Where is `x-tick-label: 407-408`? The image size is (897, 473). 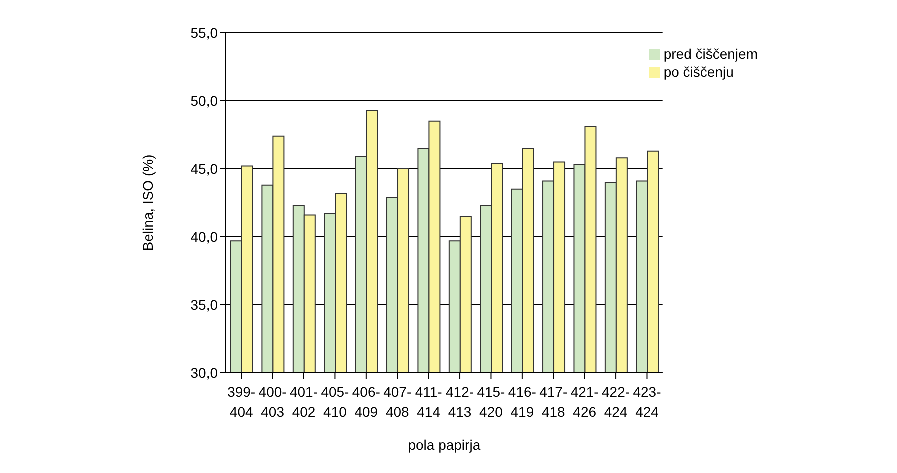
x-tick-label: 407-408 is located at coordinates (398, 402).